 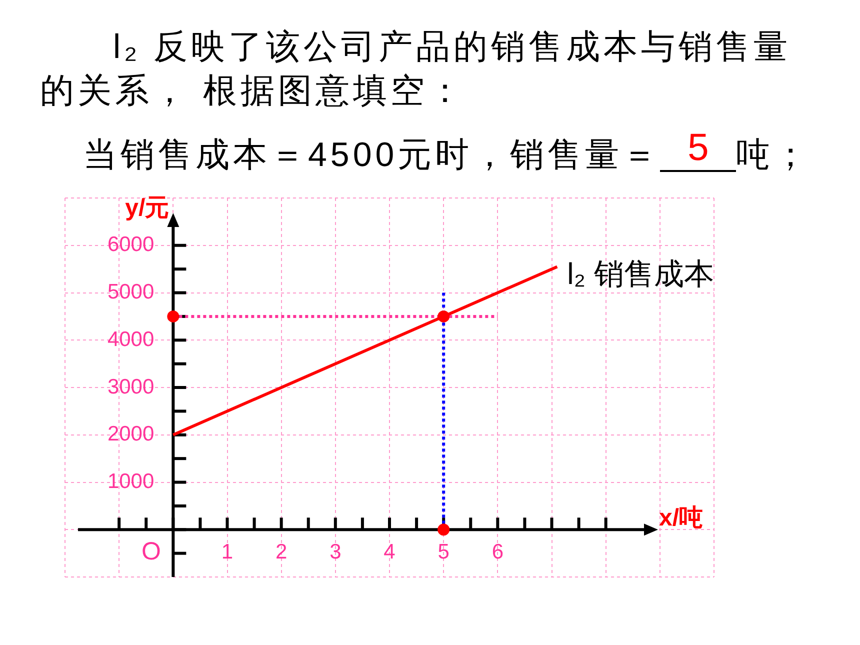 What do you see at coordinates (390, 552) in the screenshot?
I see `x-tick-label: 4` at bounding box center [390, 552].